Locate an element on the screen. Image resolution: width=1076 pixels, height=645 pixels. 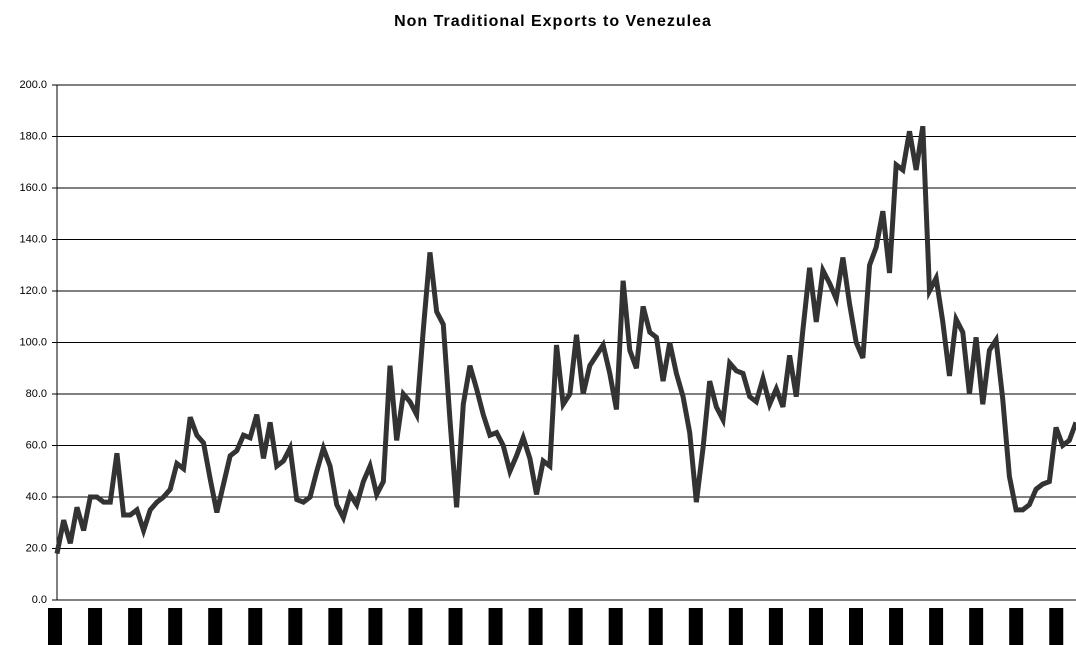
chart-title: Non Traditional Exports to Venezulea is located at coordinates (553, 21).